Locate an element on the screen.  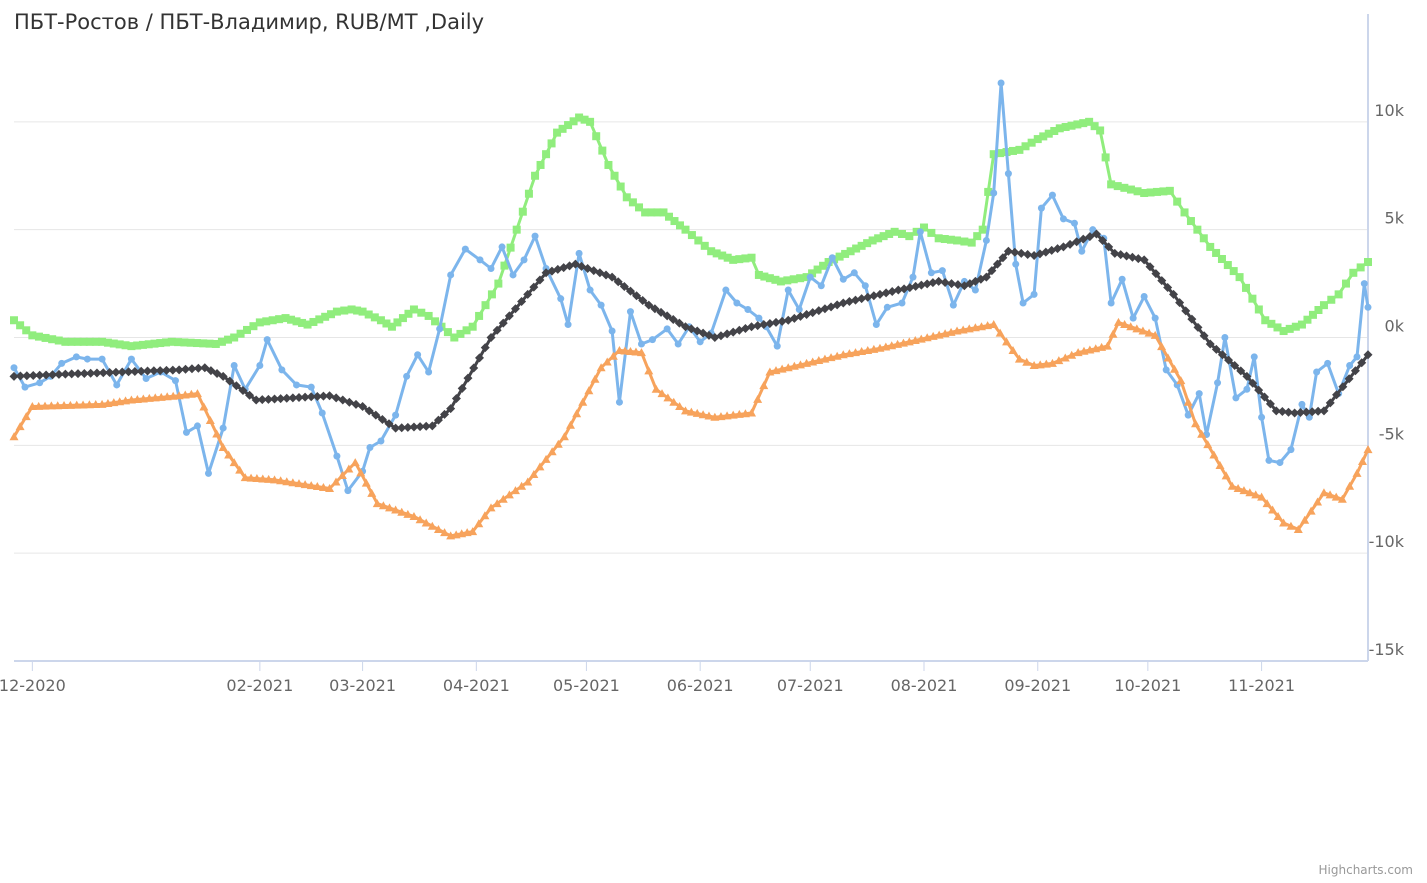
x-tick-label: 12-2020 is located at coordinates (33, 685).